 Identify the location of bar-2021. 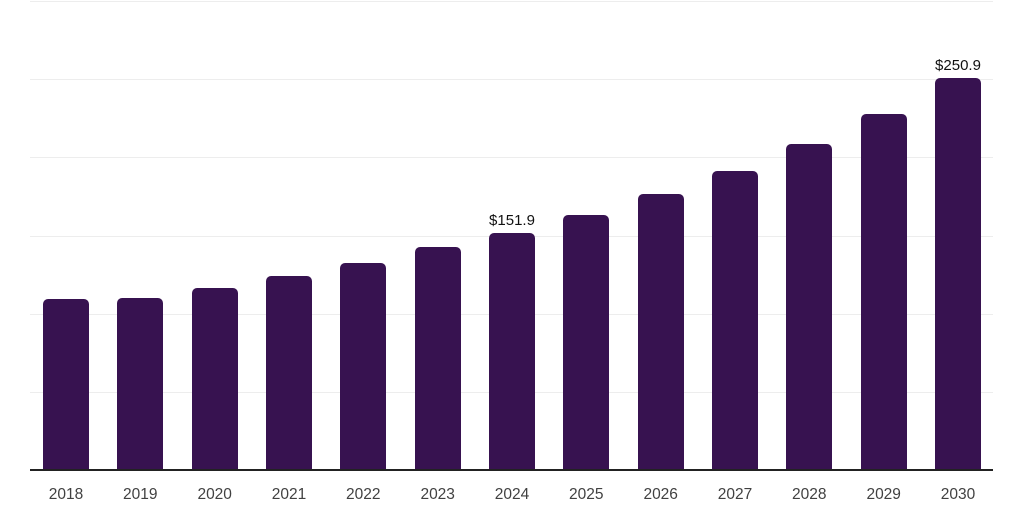
(289, 372).